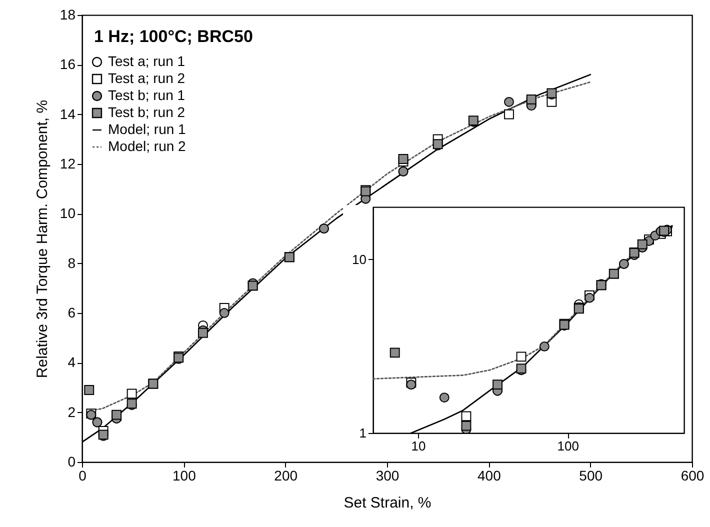 This screenshot has height=527, width=710. I want to click on y-tick-label: 0, so click(72, 462).